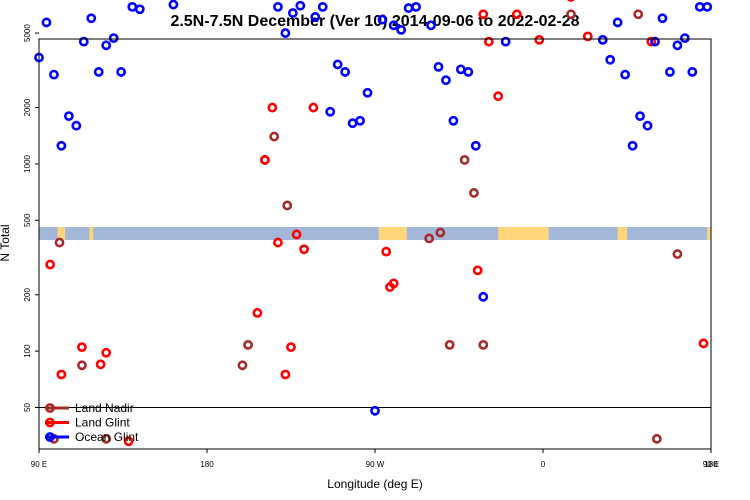 The width and height of the screenshot is (750, 500). Describe the element at coordinates (102, 423) in the screenshot. I see `legend-label: Land Glint` at that location.